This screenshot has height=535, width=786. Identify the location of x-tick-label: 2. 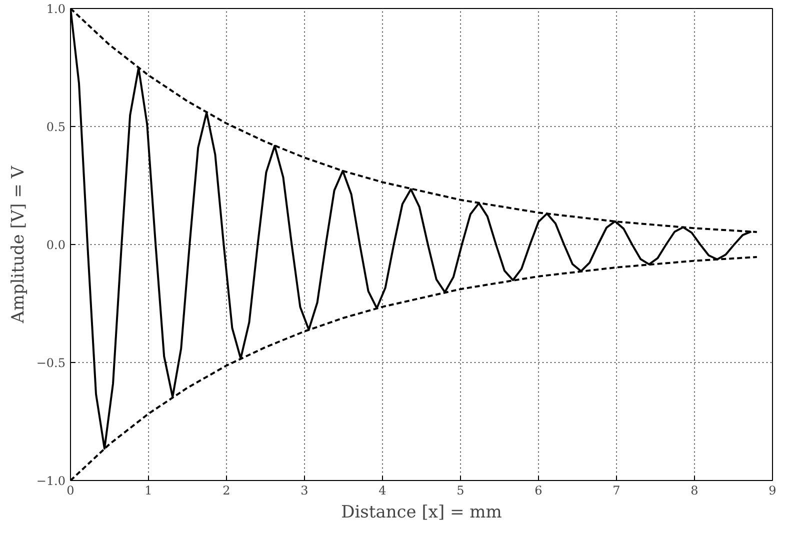
(226, 491).